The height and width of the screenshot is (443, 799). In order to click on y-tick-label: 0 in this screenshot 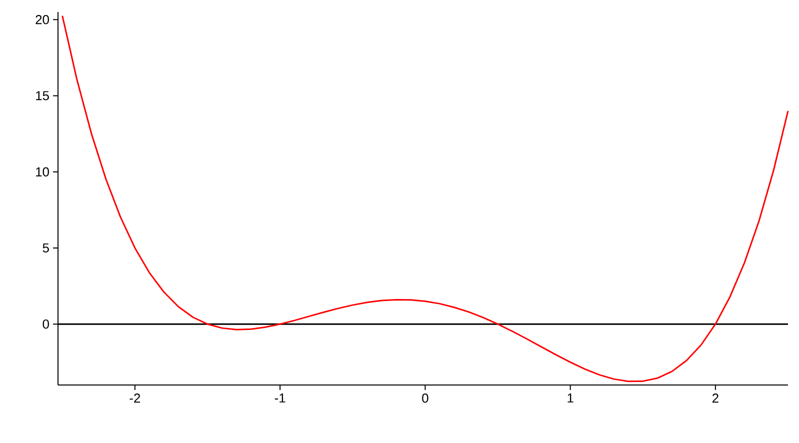, I will do `click(45, 324)`.